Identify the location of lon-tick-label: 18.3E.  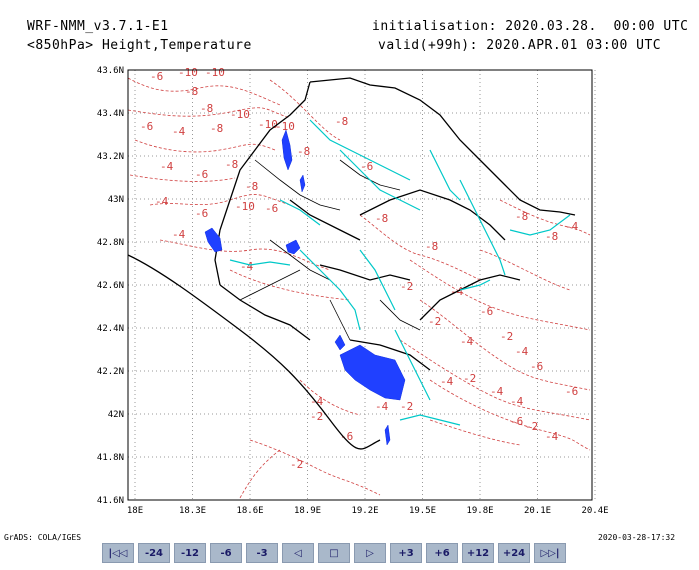
(192, 511).